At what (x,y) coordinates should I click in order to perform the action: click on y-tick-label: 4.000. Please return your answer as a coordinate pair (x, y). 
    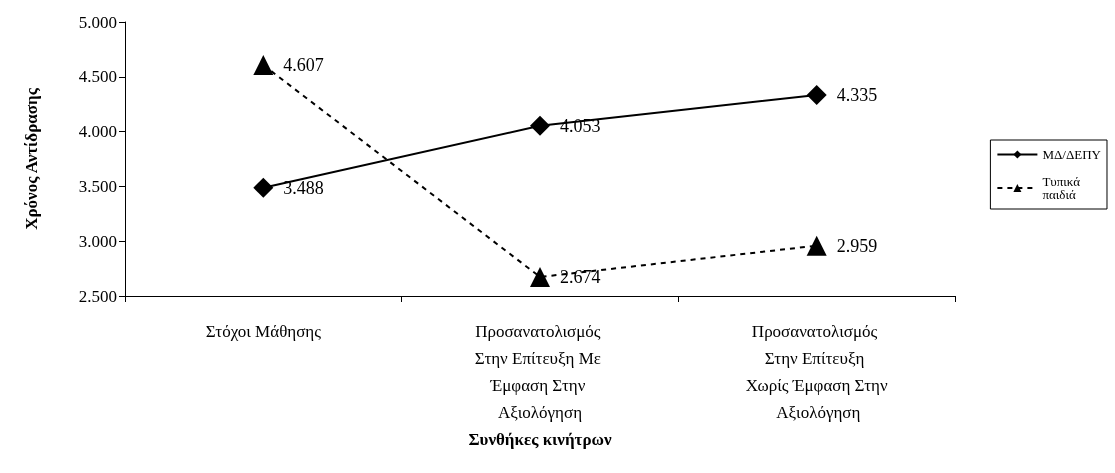
    Looking at the image, I should click on (97, 132).